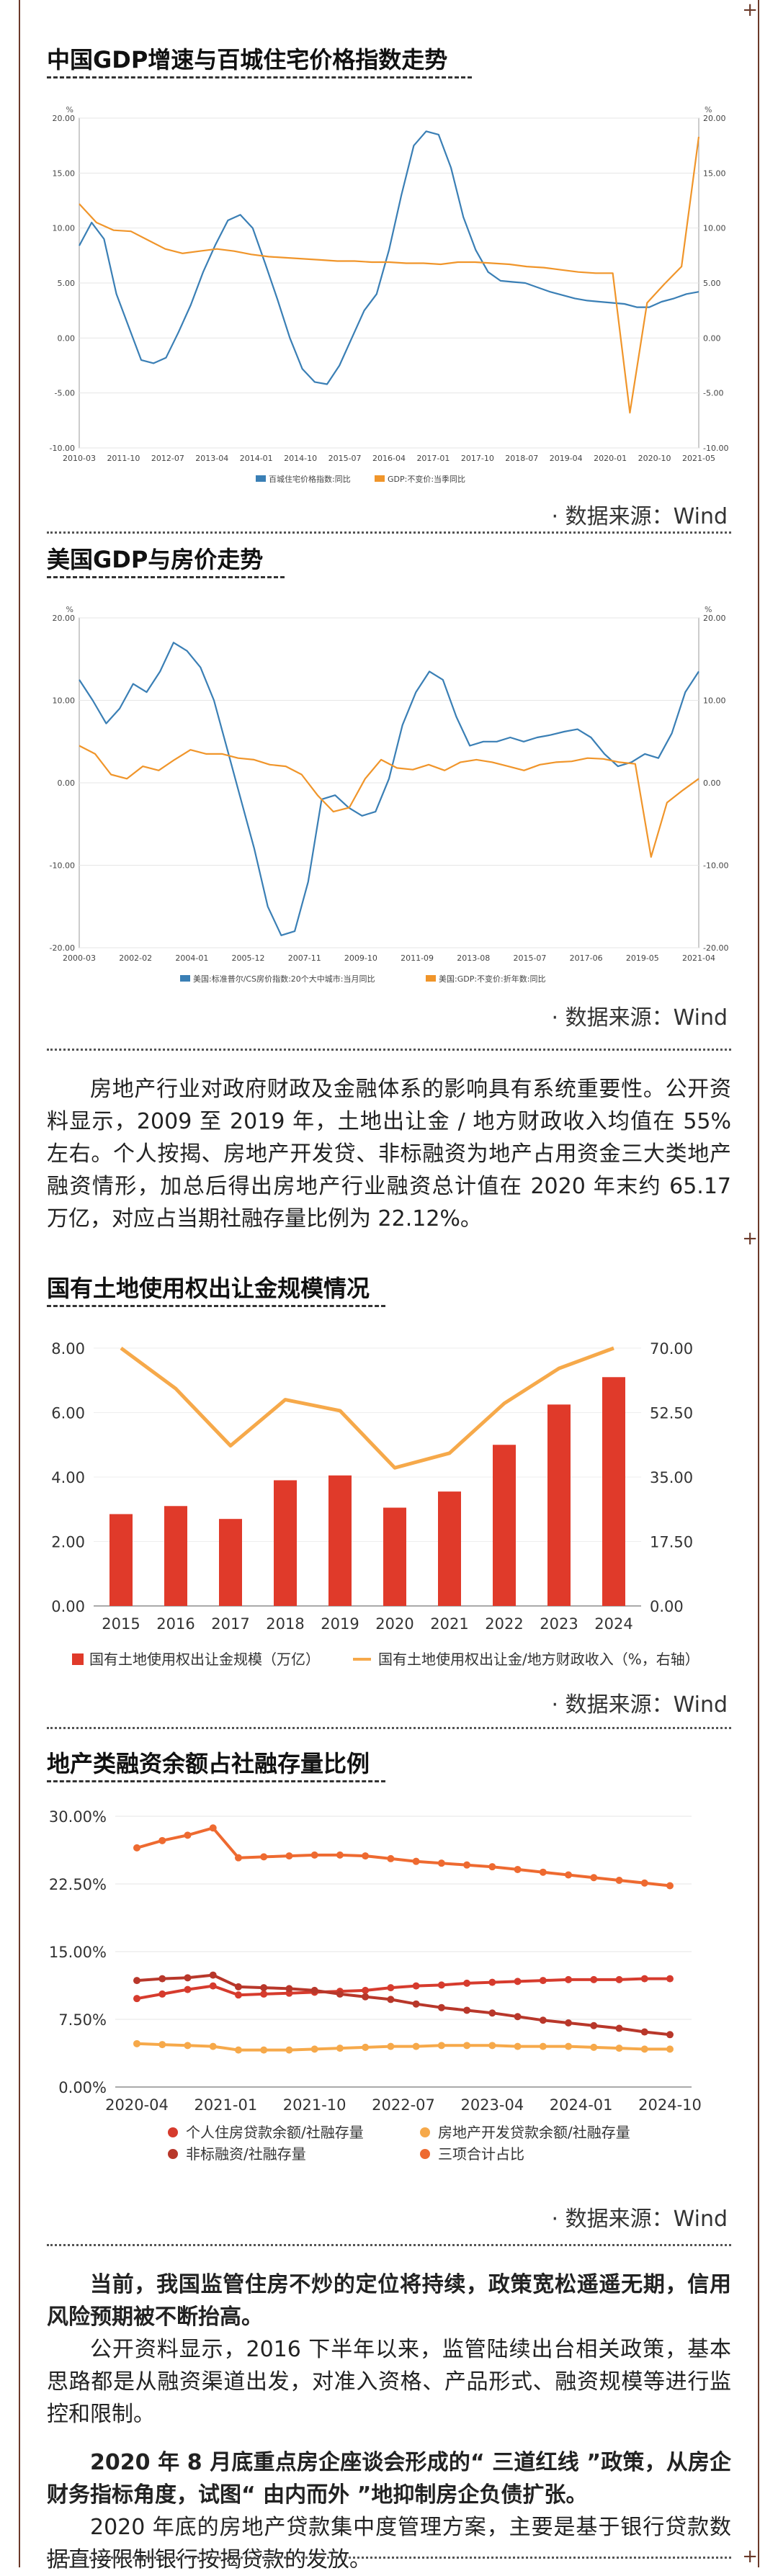 The height and width of the screenshot is (2576, 778). What do you see at coordinates (639, 1018) in the screenshot?
I see `chart2-source: · 数据来源：Wind` at bounding box center [639, 1018].